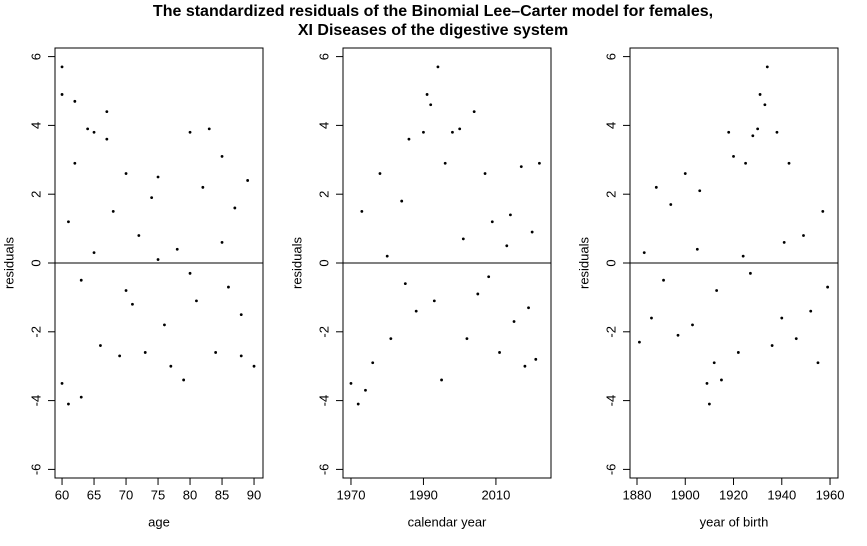 This screenshot has width=867, height=546. Describe the element at coordinates (637, 494) in the screenshot. I see `x-tick-label: 1880` at that location.